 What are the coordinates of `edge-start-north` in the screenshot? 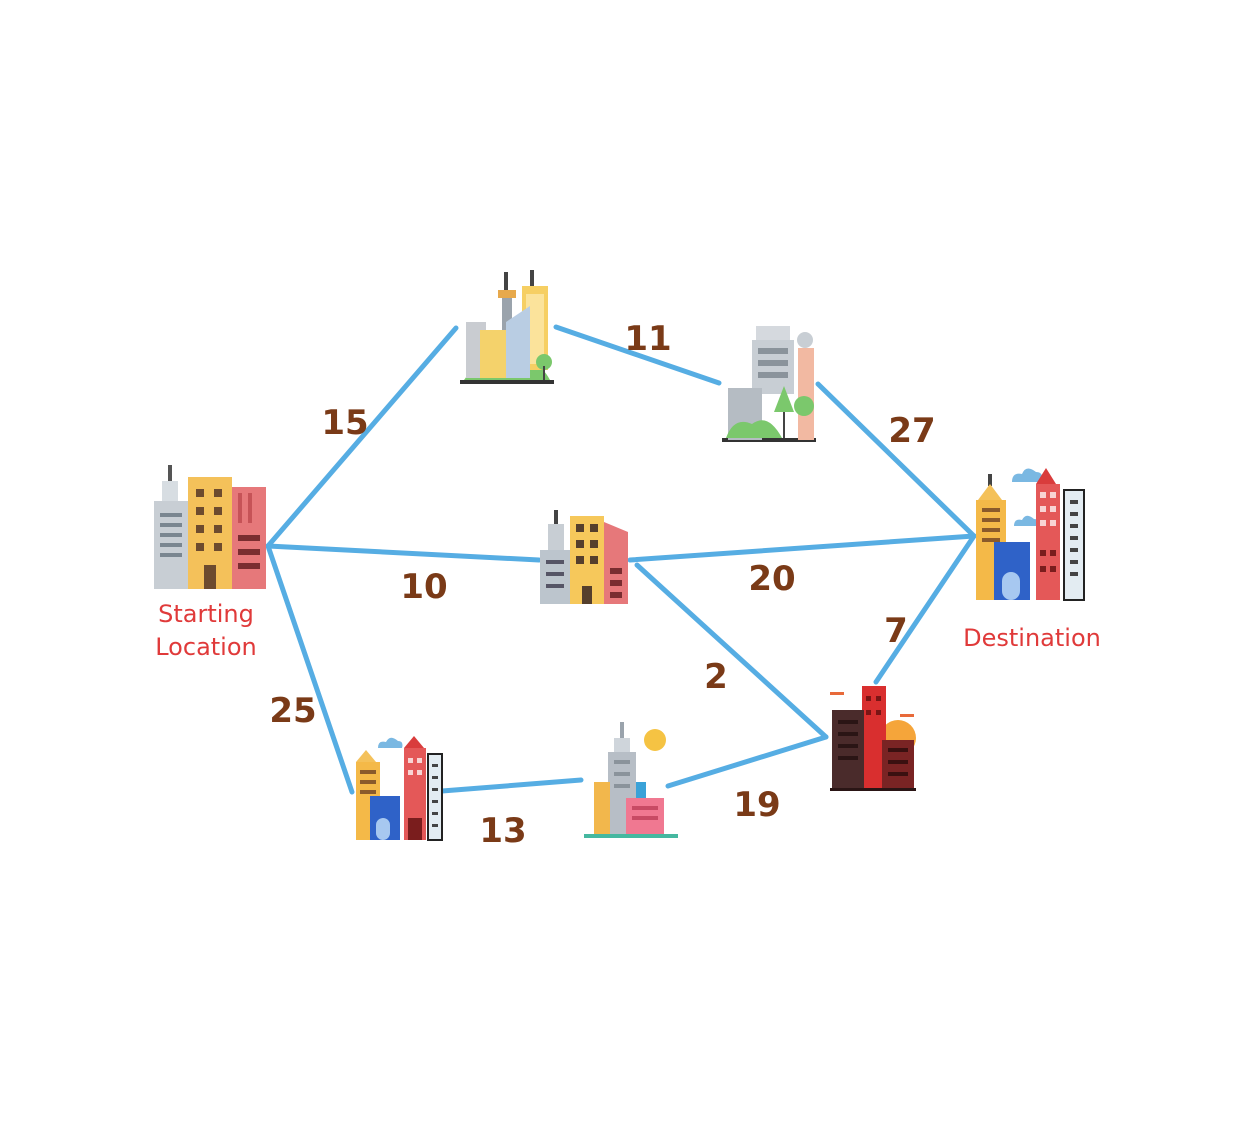 It's located at (362, 437).